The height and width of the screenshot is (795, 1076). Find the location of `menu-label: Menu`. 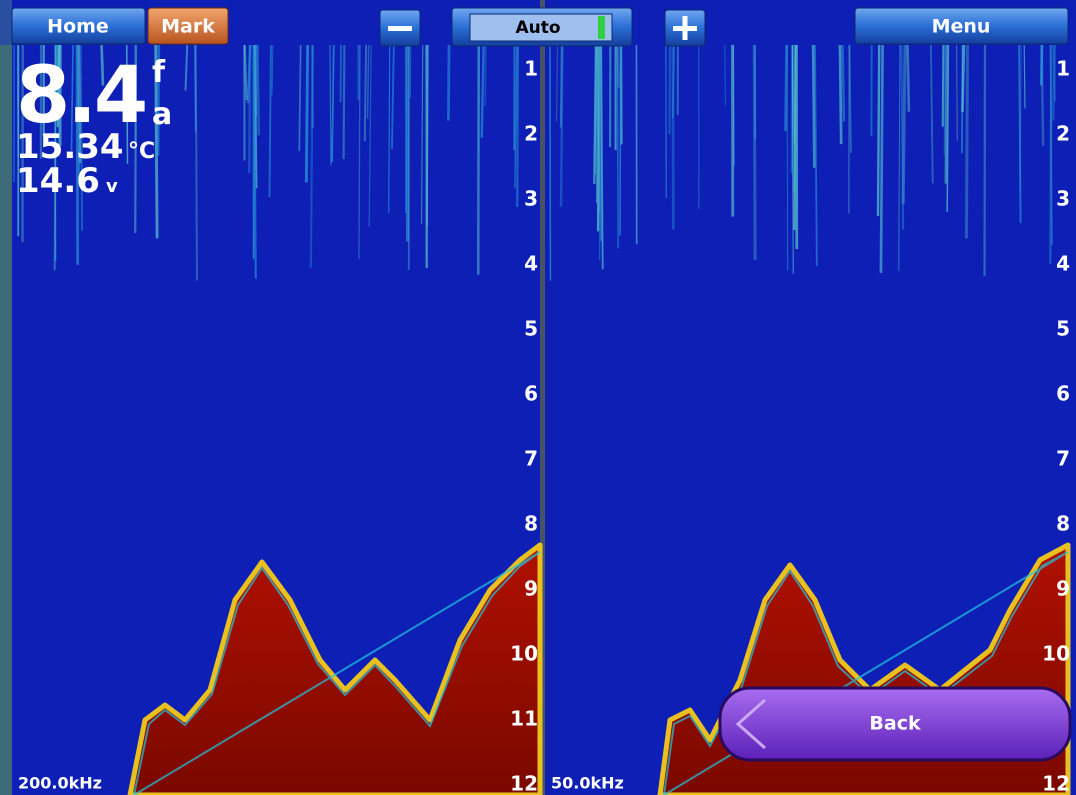

menu-label: Menu is located at coordinates (961, 27).